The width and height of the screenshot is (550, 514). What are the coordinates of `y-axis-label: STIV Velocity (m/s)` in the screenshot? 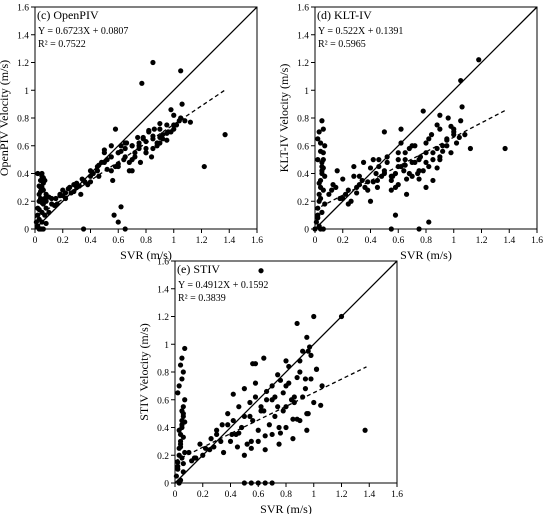 It's located at (144, 372).